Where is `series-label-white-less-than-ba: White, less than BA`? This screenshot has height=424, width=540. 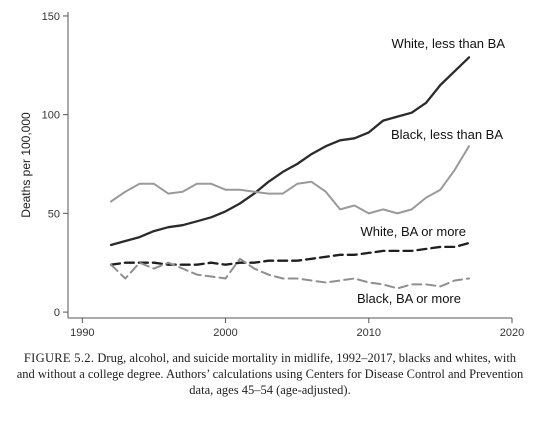 series-label-white-less-than-ba: White, less than BA is located at coordinates (449, 43).